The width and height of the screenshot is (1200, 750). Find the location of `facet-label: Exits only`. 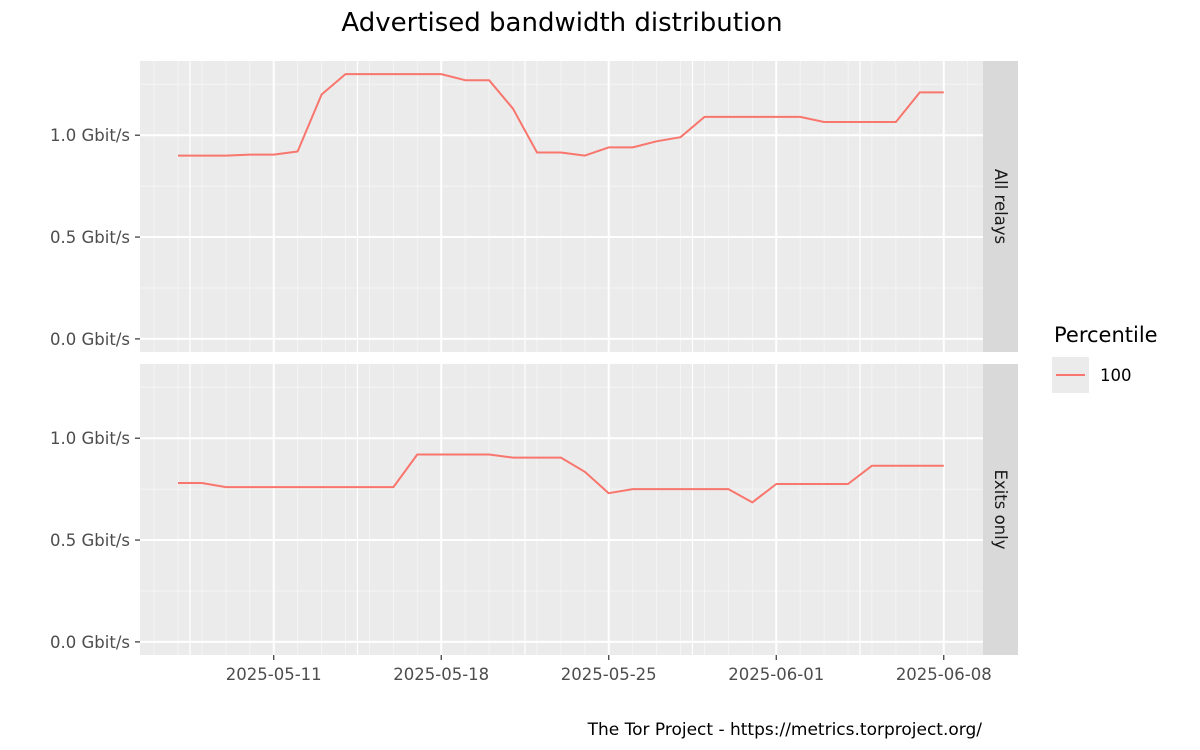

facet-label: Exits only is located at coordinates (1000, 510).